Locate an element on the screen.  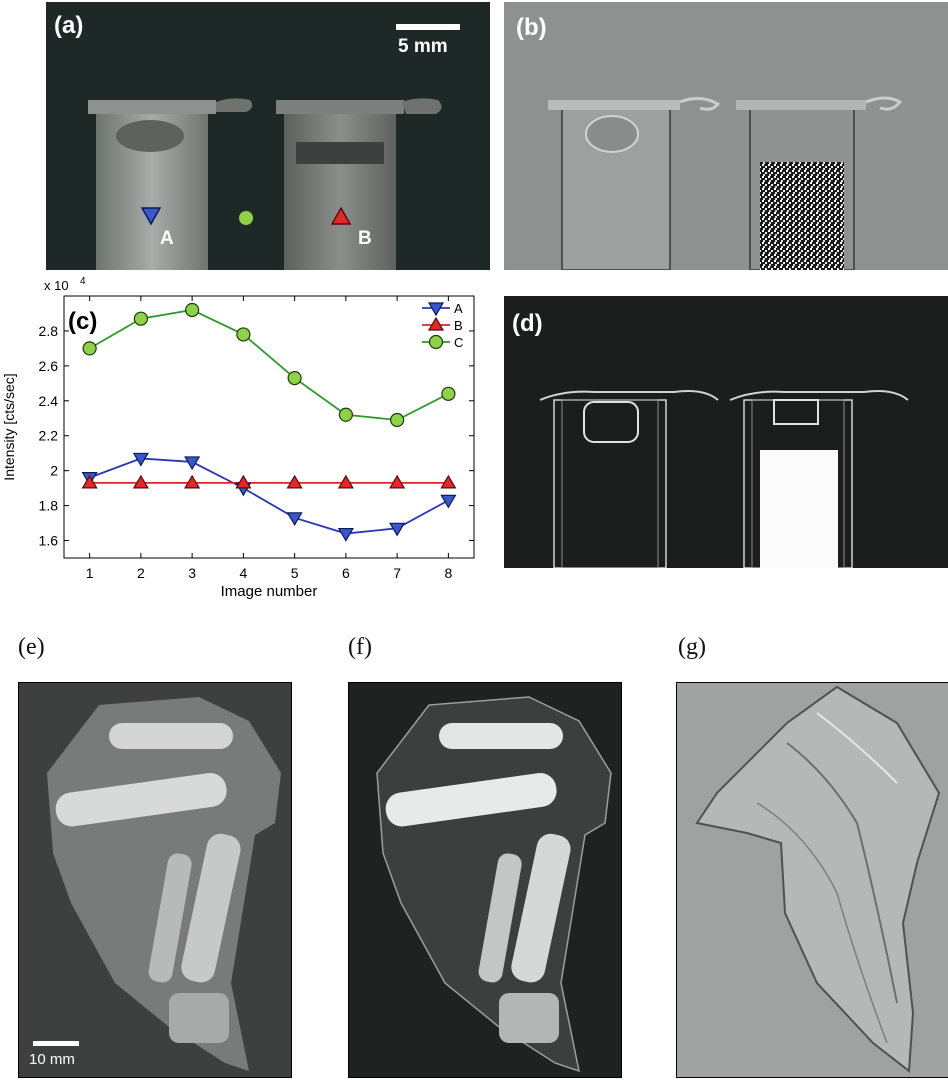
y-tick-label: 2.8 is located at coordinates (49, 331).